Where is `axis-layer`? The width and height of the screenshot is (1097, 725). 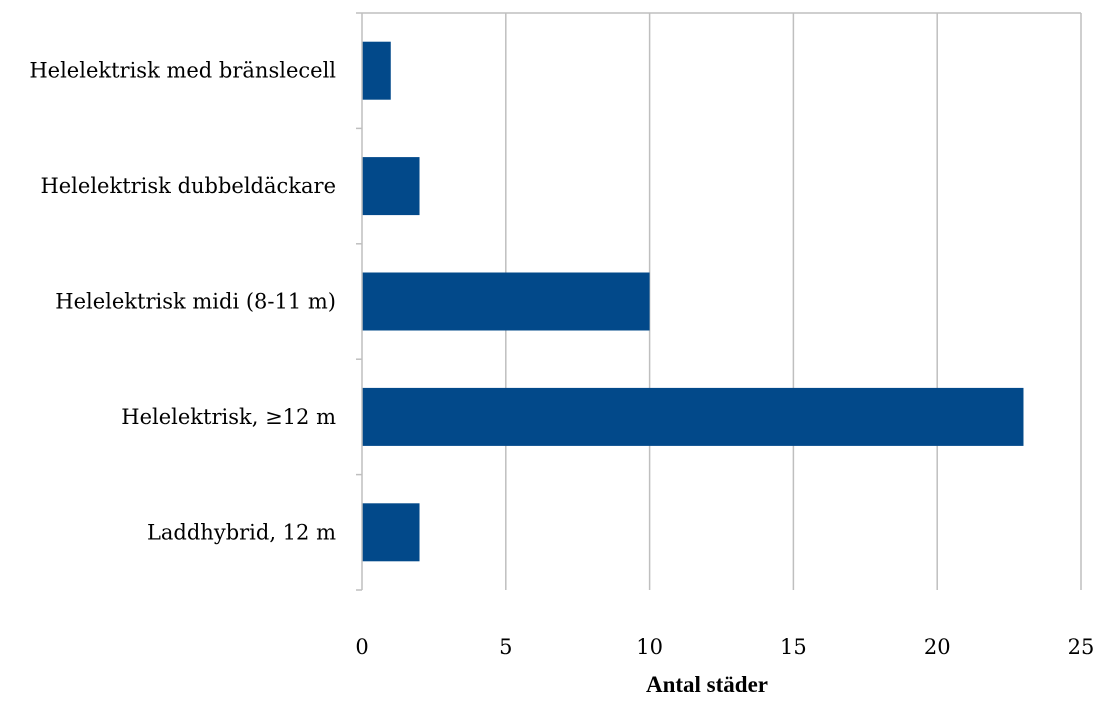 axis-layer is located at coordinates (359, 301).